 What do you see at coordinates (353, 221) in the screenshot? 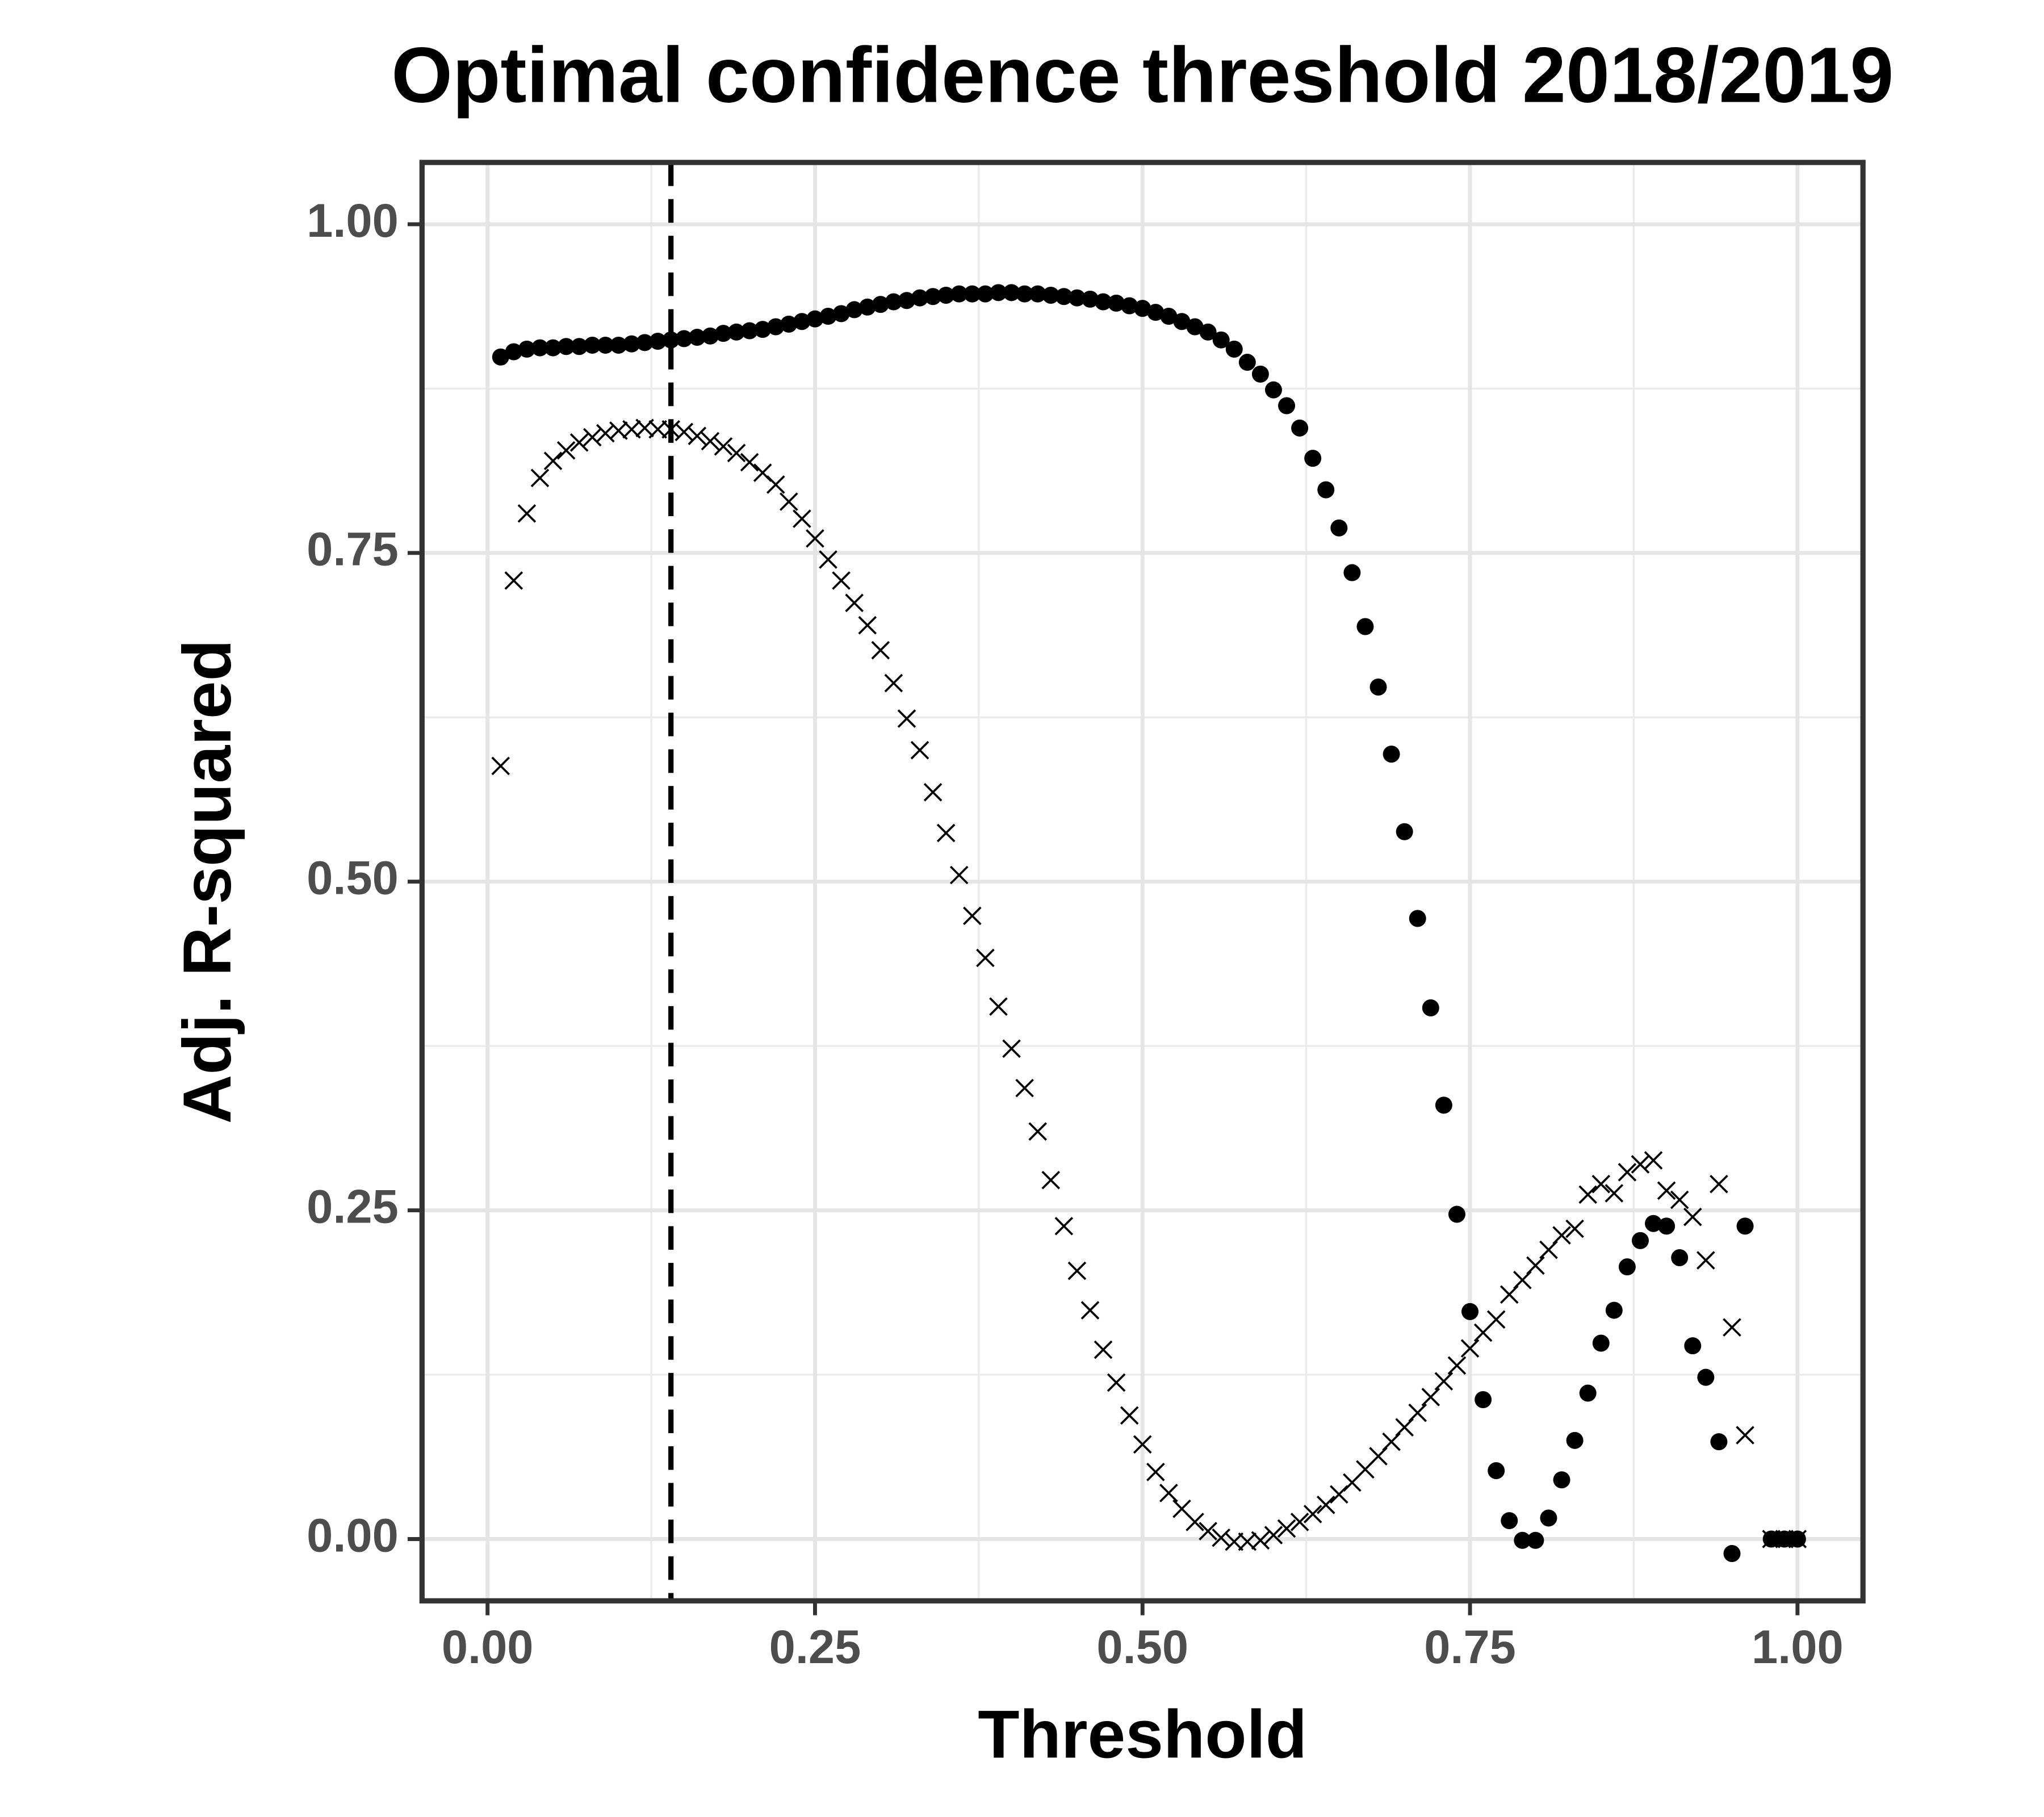
I see `y-tick-label: 1.00` at bounding box center [353, 221].